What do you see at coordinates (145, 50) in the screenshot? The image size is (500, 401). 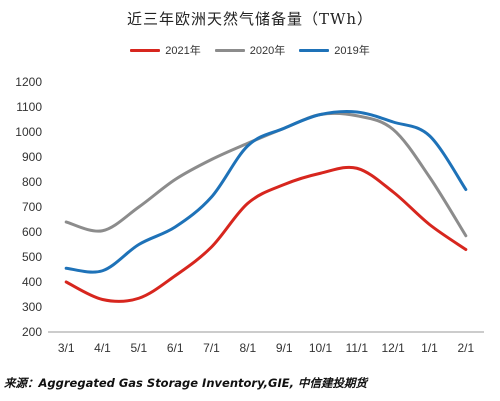 I see `legend-swatch-2021` at bounding box center [145, 50].